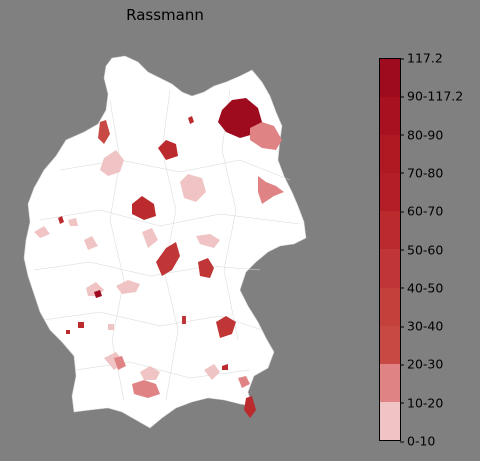  I want to click on district-dark-red, so click(98, 294).